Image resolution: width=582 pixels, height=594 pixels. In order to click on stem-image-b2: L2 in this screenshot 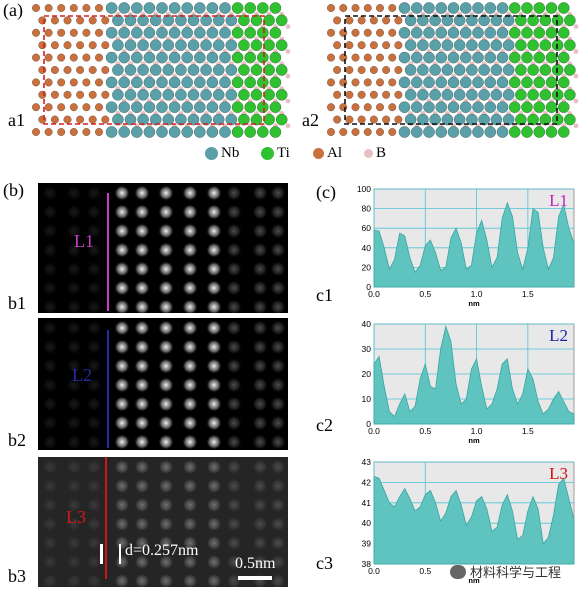, I will do `click(163, 384)`.